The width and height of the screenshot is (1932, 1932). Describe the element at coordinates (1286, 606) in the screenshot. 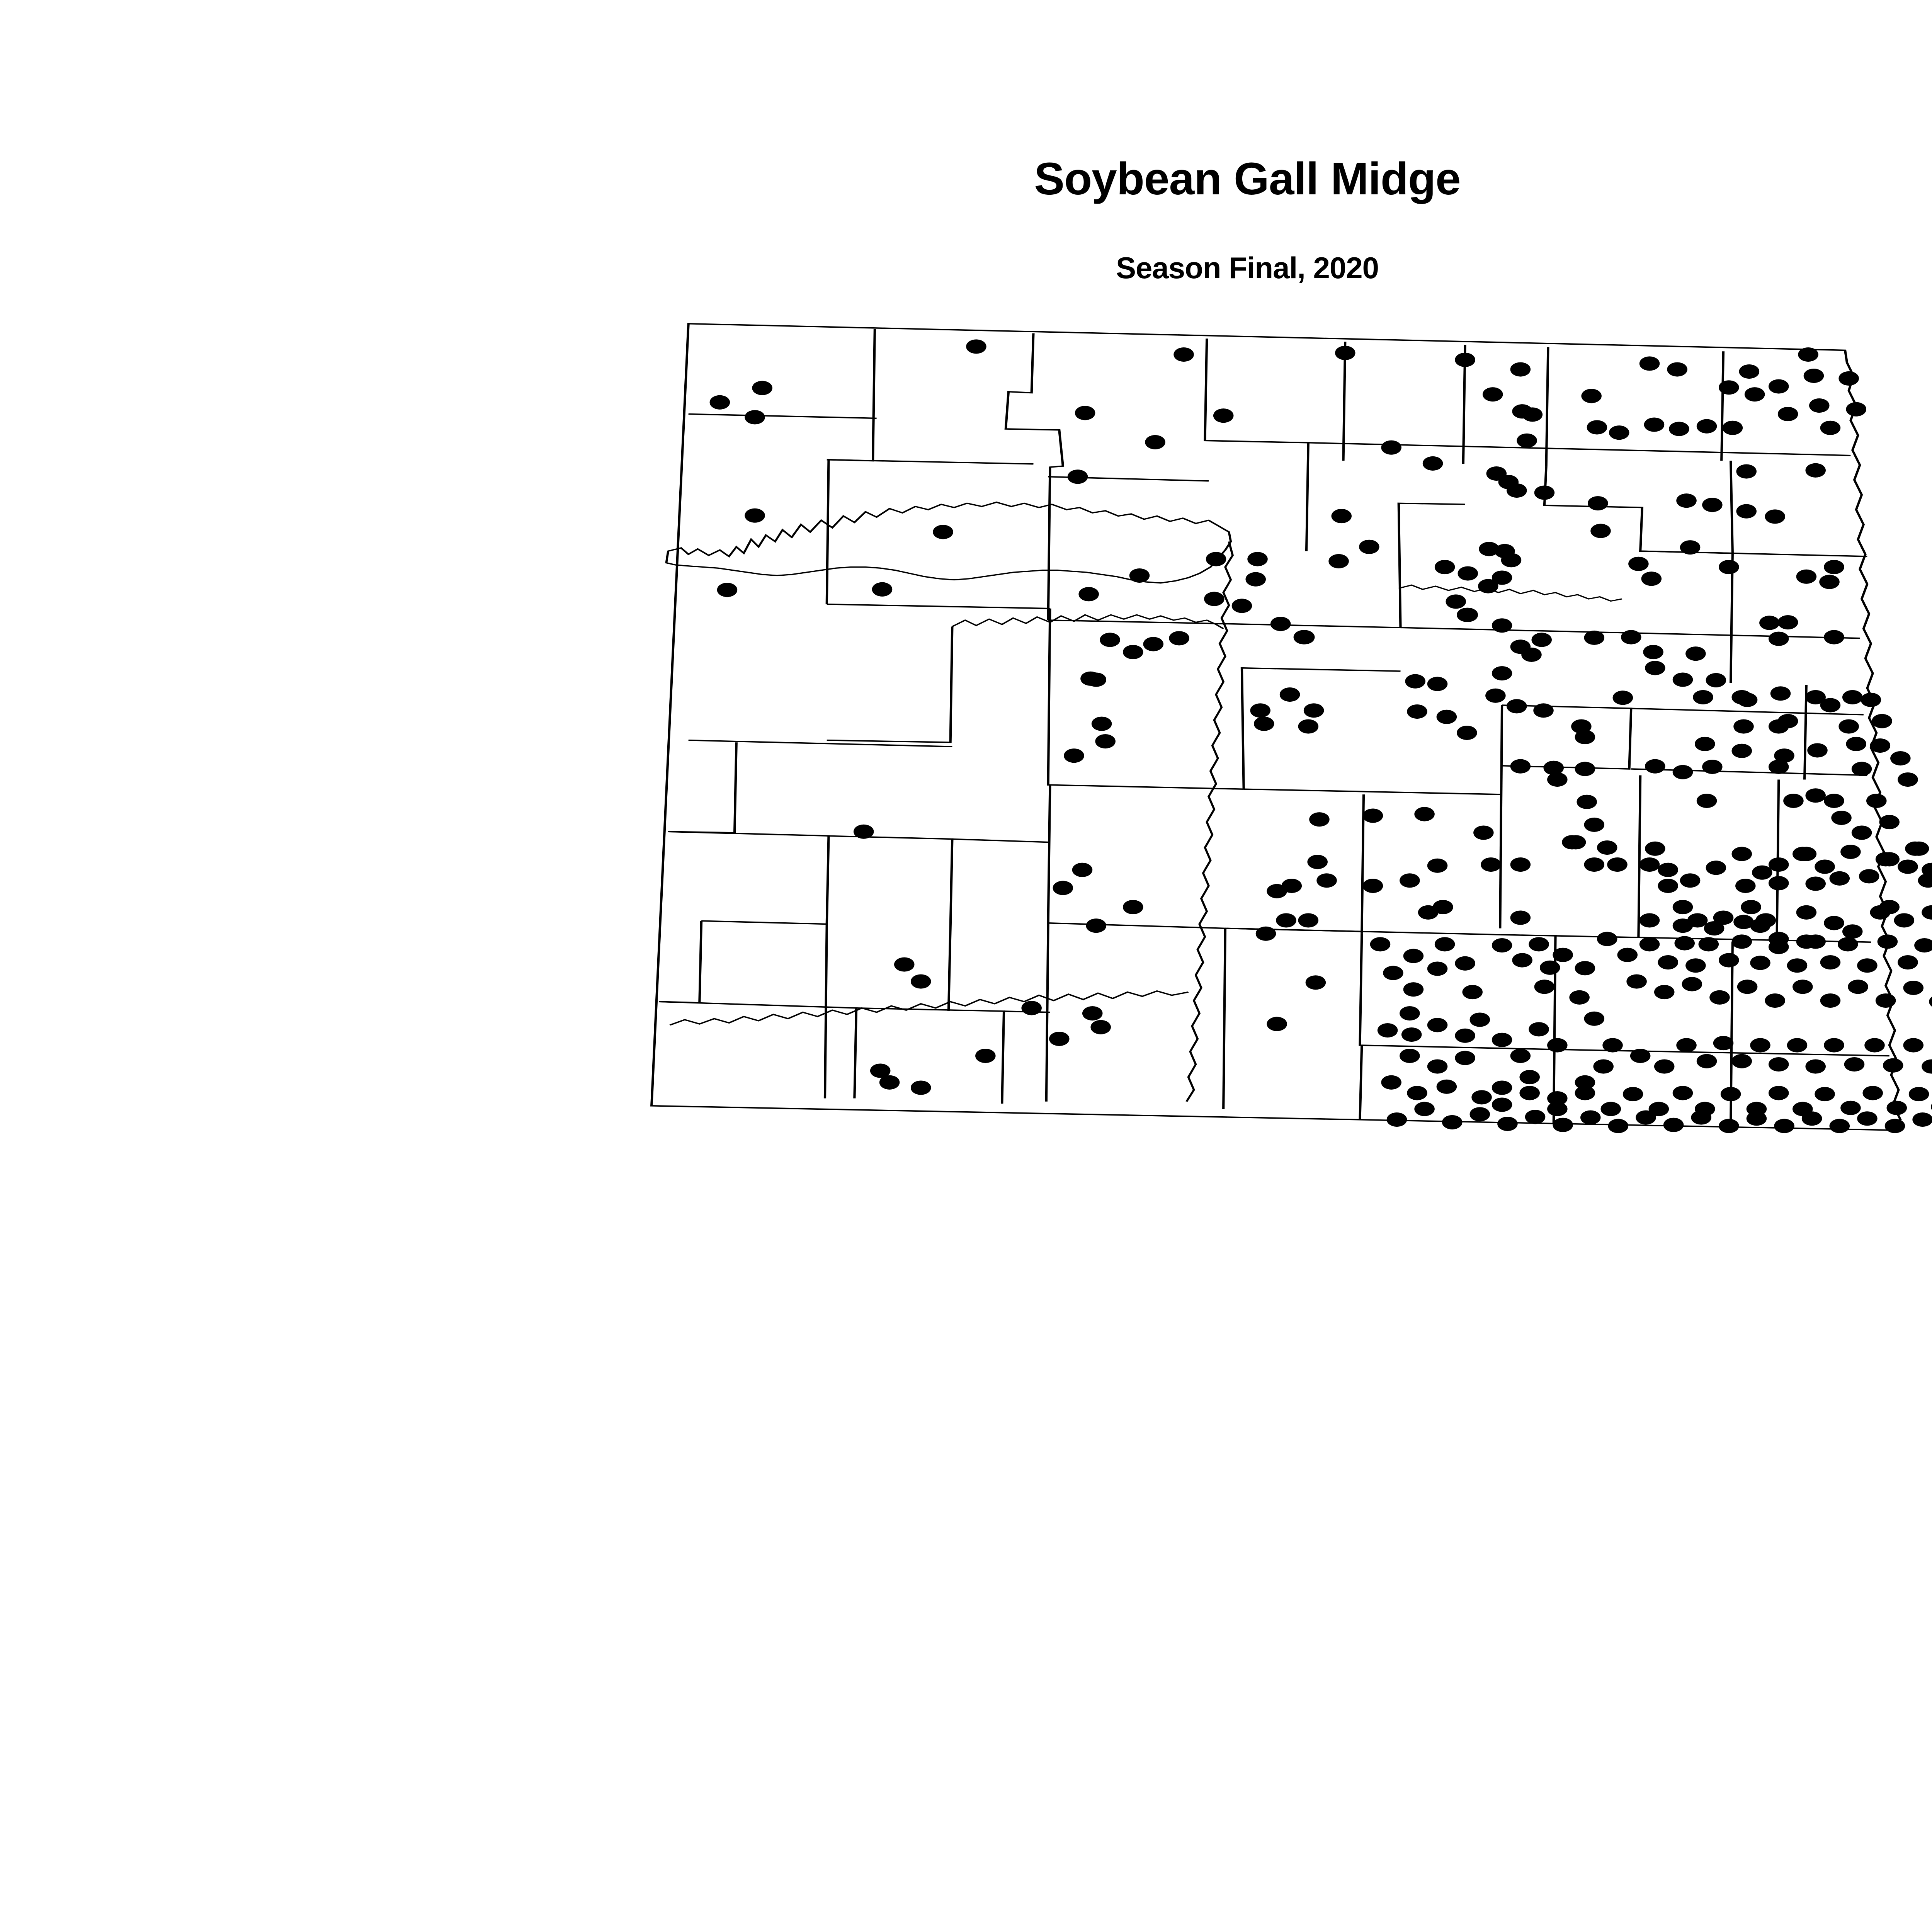

I see `heart-river-tributary` at that location.